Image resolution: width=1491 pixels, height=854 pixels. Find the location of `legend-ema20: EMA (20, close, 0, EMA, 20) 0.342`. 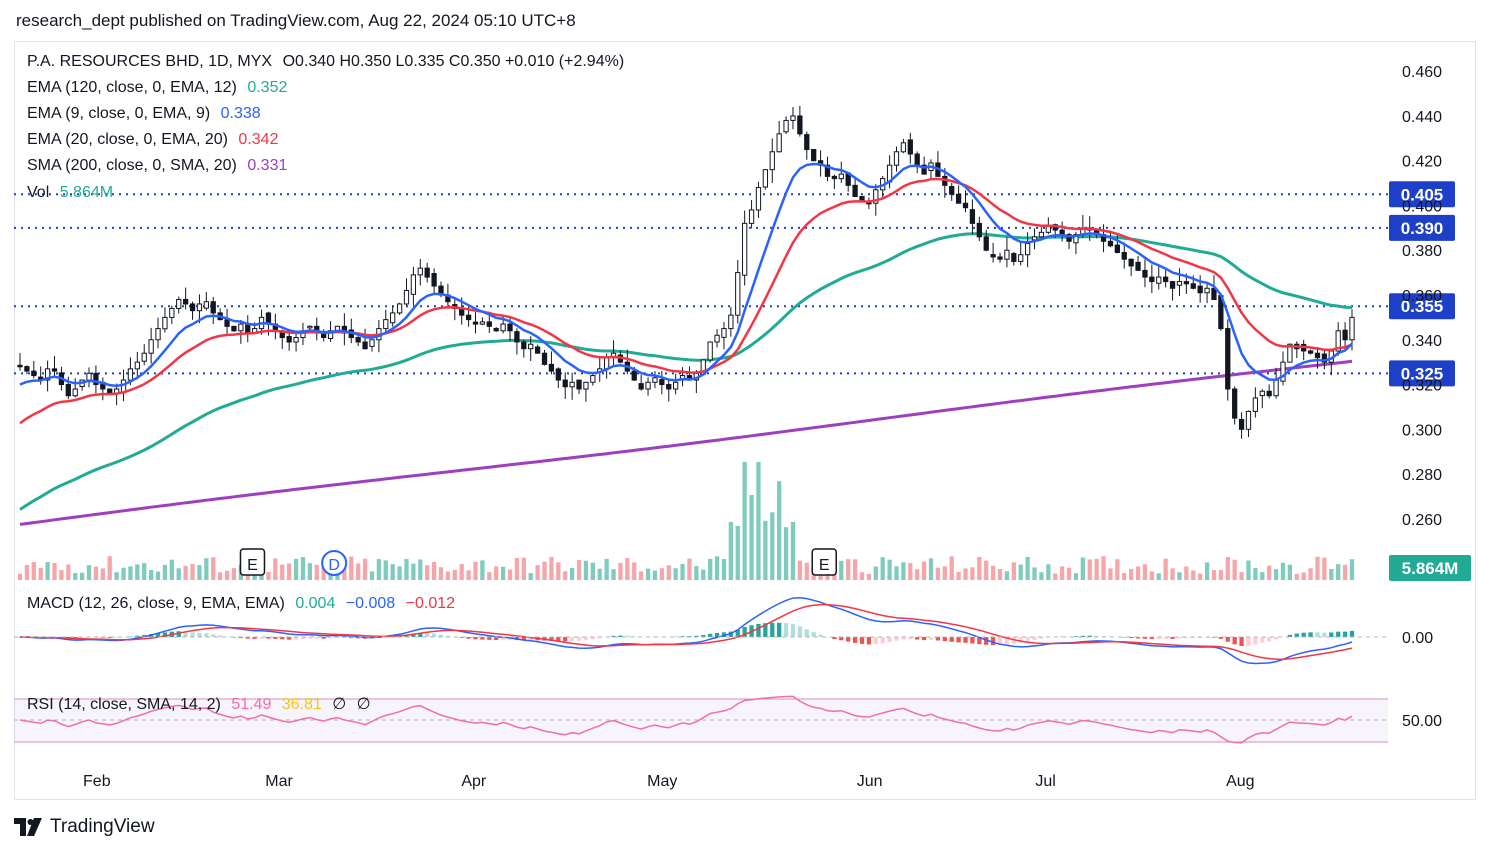

legend-ema20: EMA (20, close, 0, EMA, 20) 0.342 is located at coordinates (155, 140).